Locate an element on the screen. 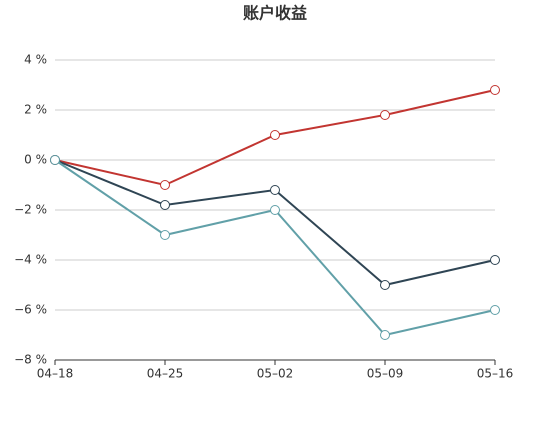  y-tick-label: −2 % is located at coordinates (30, 210).